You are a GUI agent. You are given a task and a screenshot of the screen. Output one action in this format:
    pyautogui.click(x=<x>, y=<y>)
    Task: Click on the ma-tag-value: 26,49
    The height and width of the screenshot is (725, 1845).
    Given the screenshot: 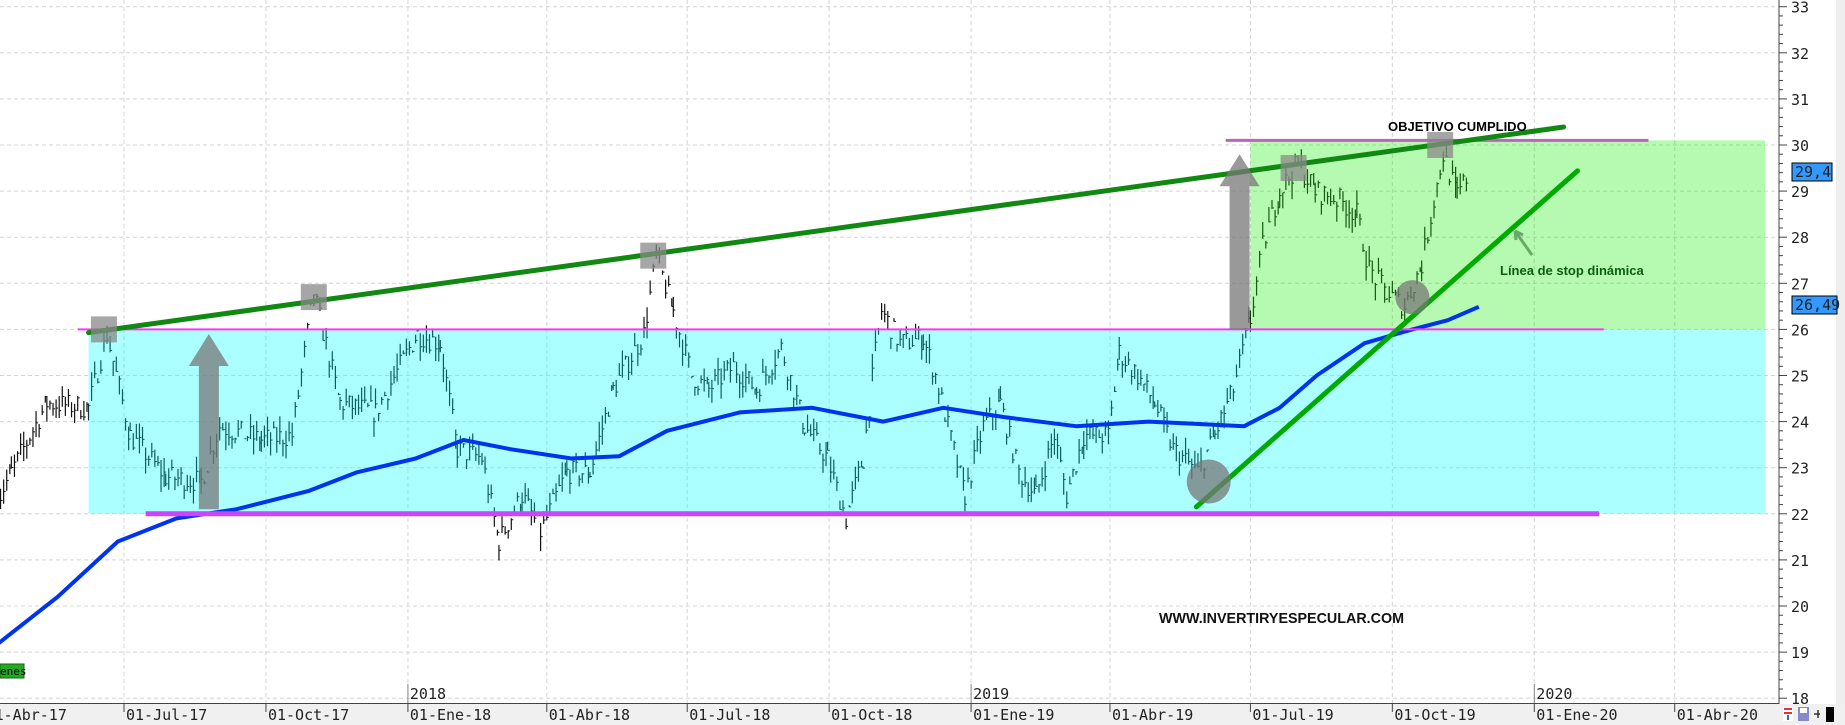 What is the action you would take?
    pyautogui.click(x=1817, y=305)
    